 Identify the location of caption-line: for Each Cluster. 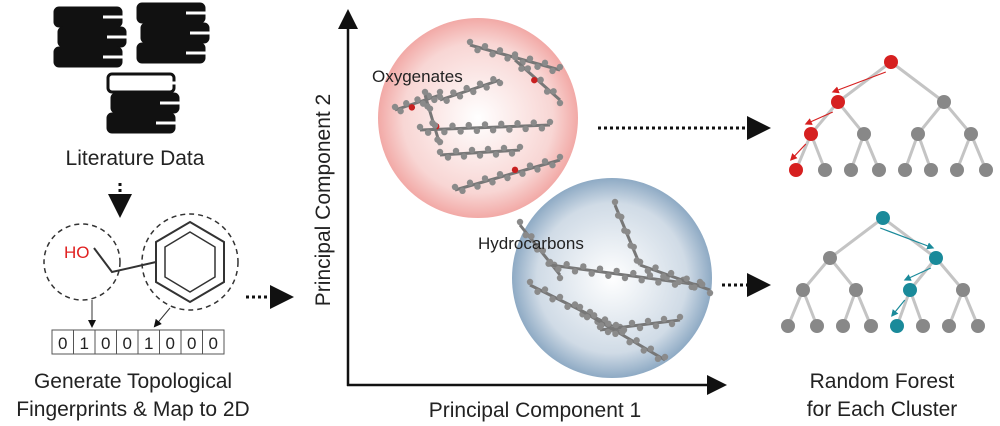
(882, 409).